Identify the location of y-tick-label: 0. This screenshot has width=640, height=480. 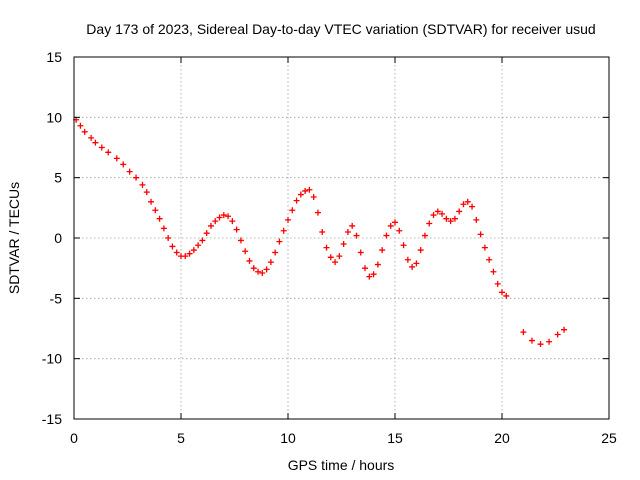
(58, 238).